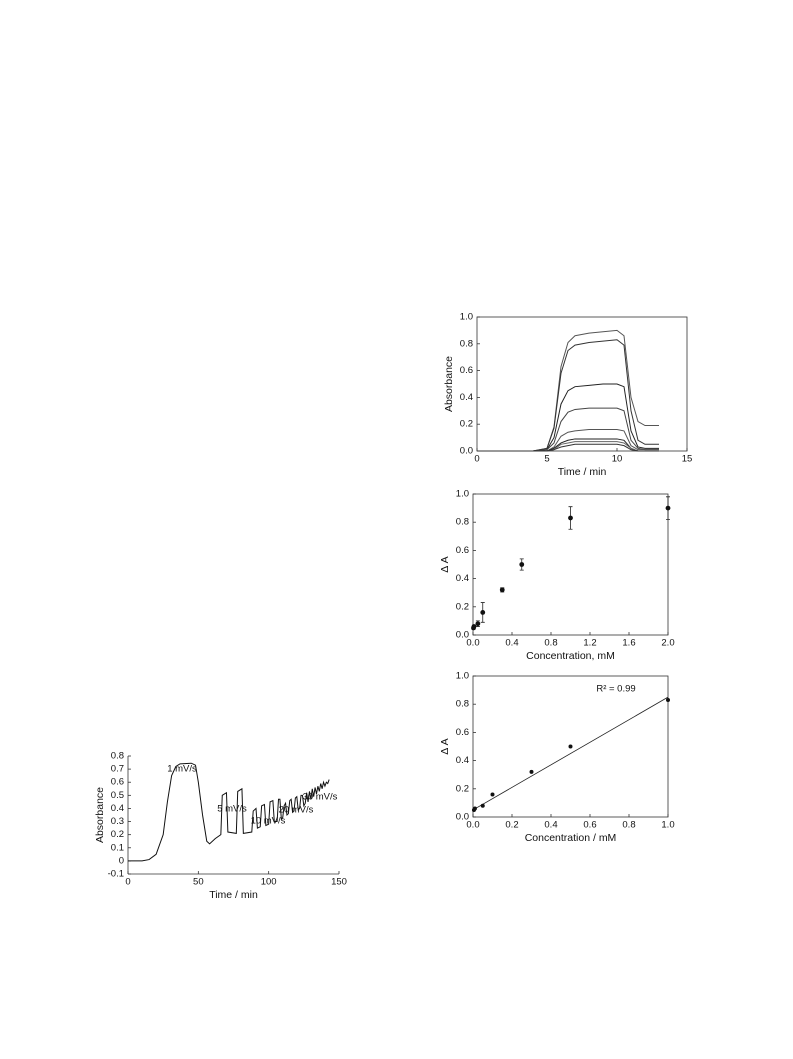 Image resolution: width=793 pixels, height=1059 pixels. I want to click on y-tick-label: 0.1, so click(117, 847).